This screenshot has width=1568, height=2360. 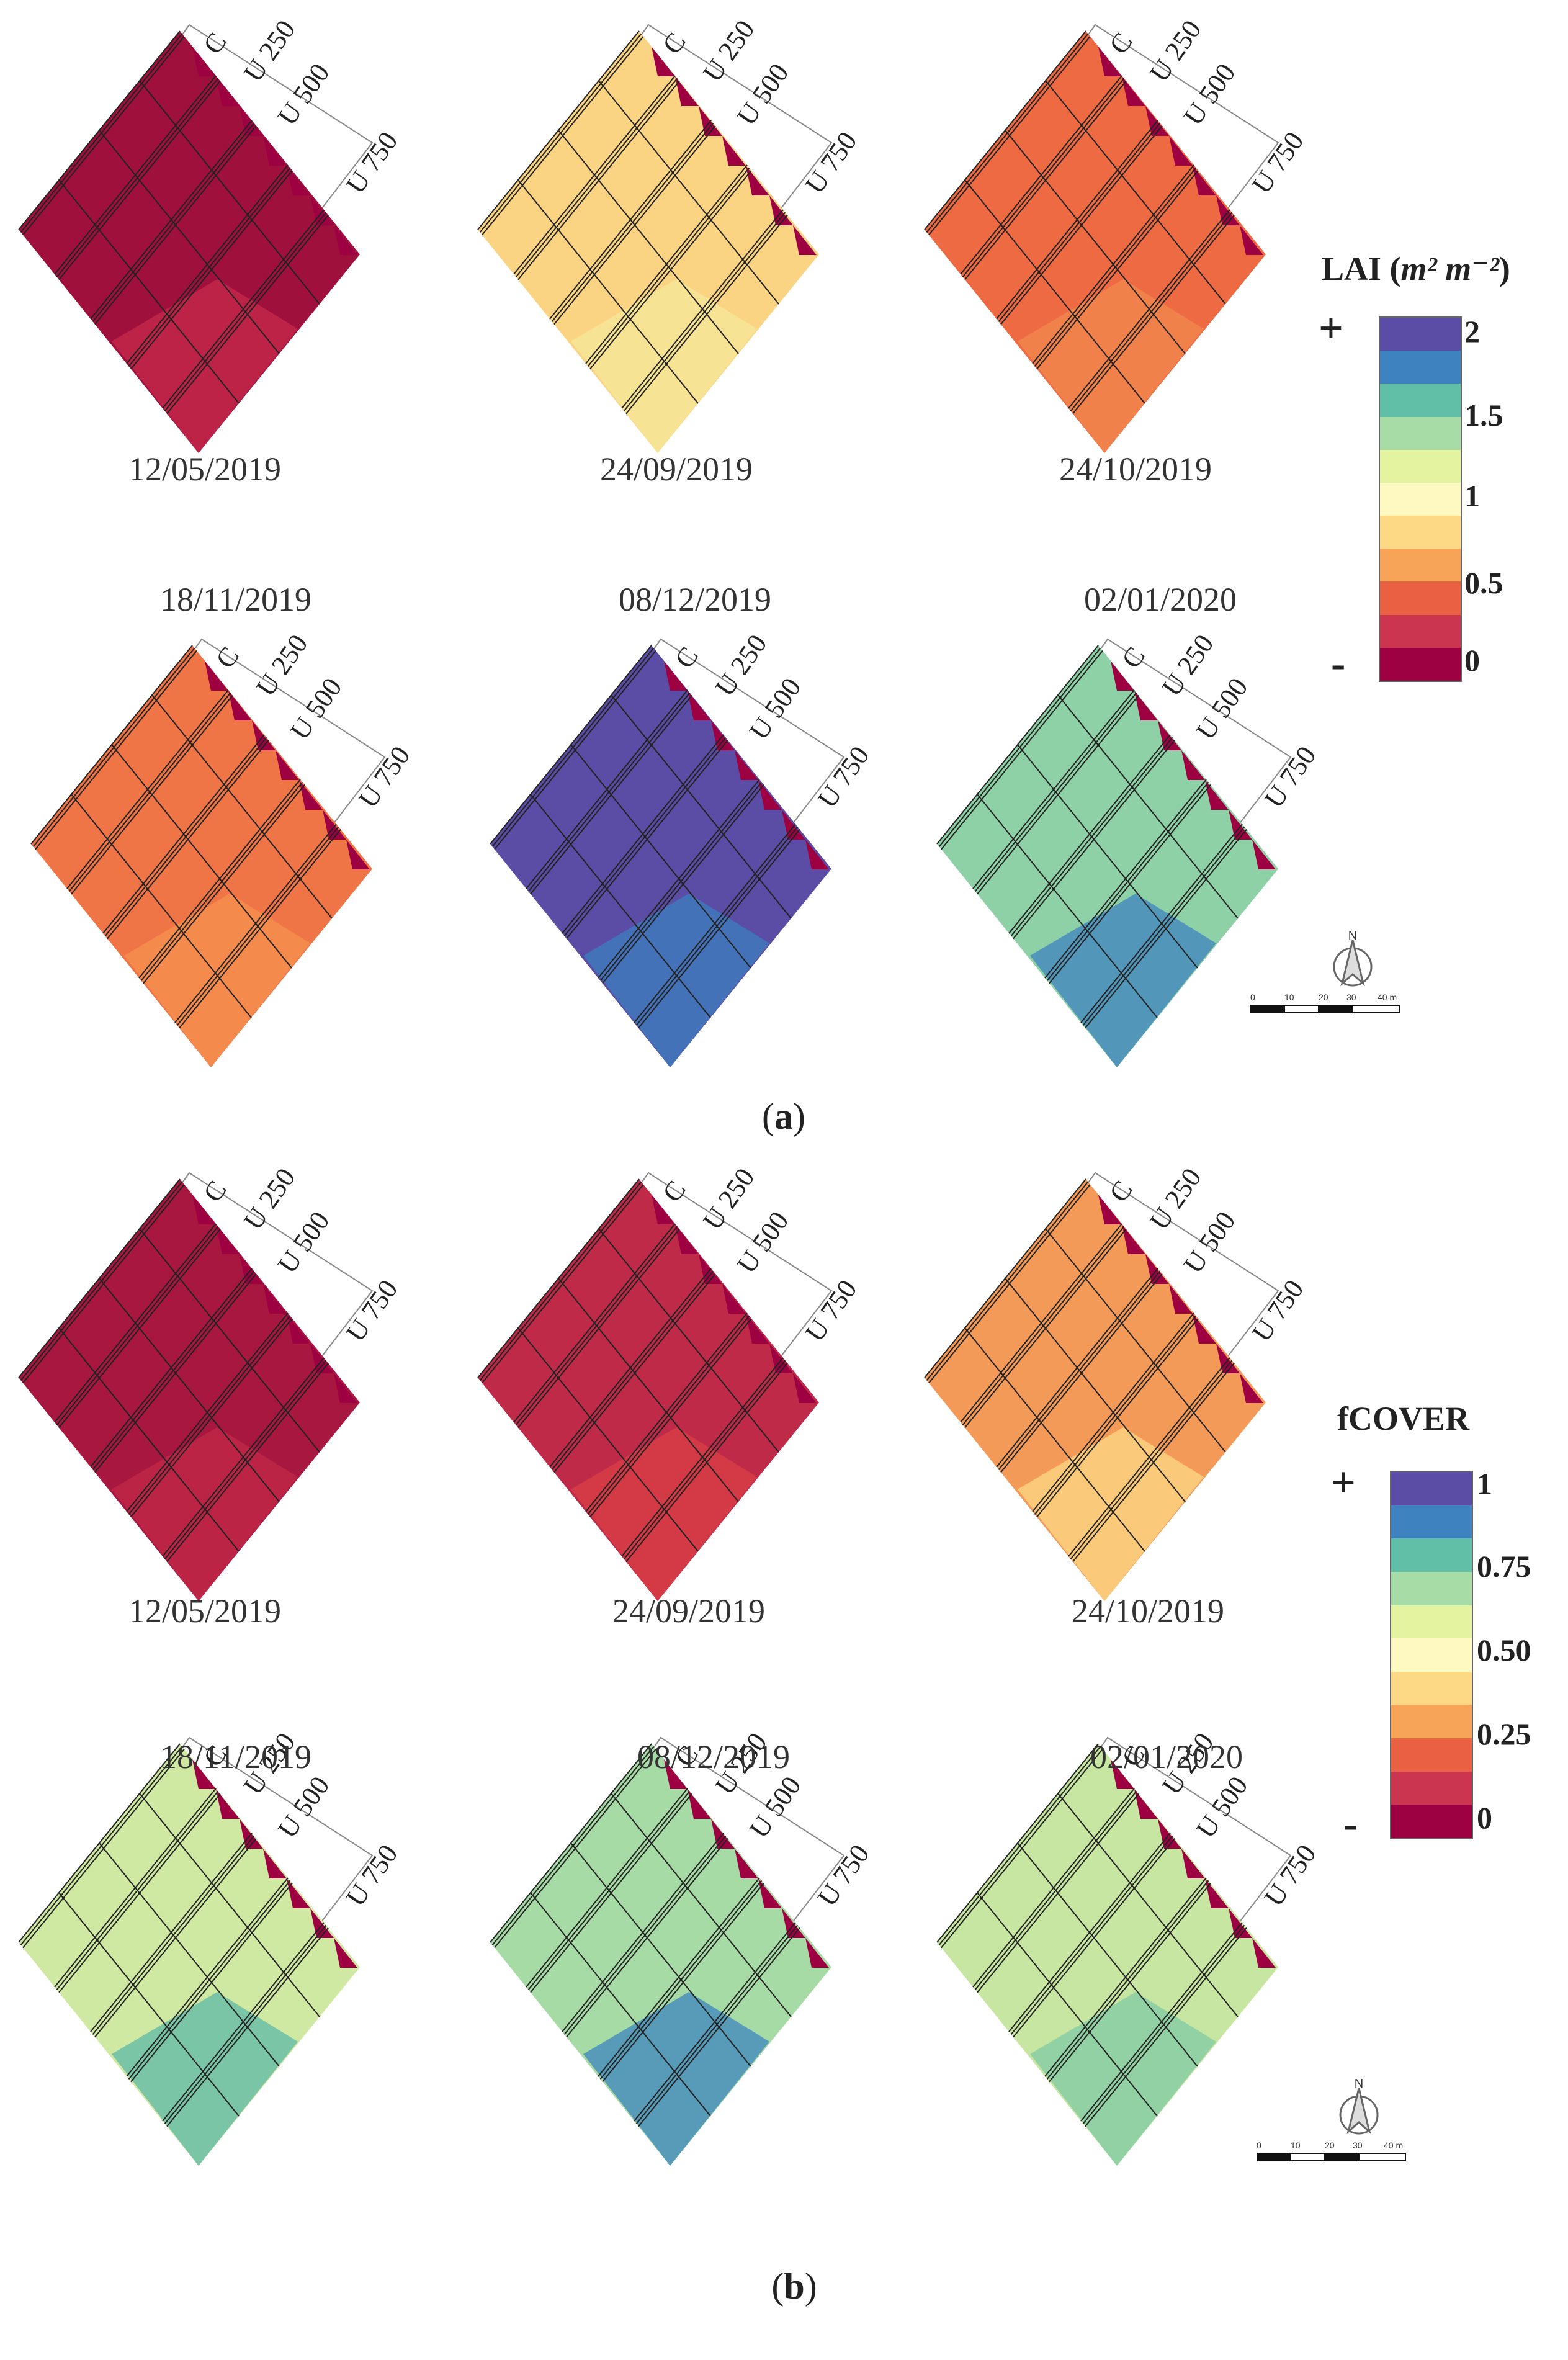 What do you see at coordinates (1359, 2085) in the screenshot?
I see `north-label-b: N` at bounding box center [1359, 2085].